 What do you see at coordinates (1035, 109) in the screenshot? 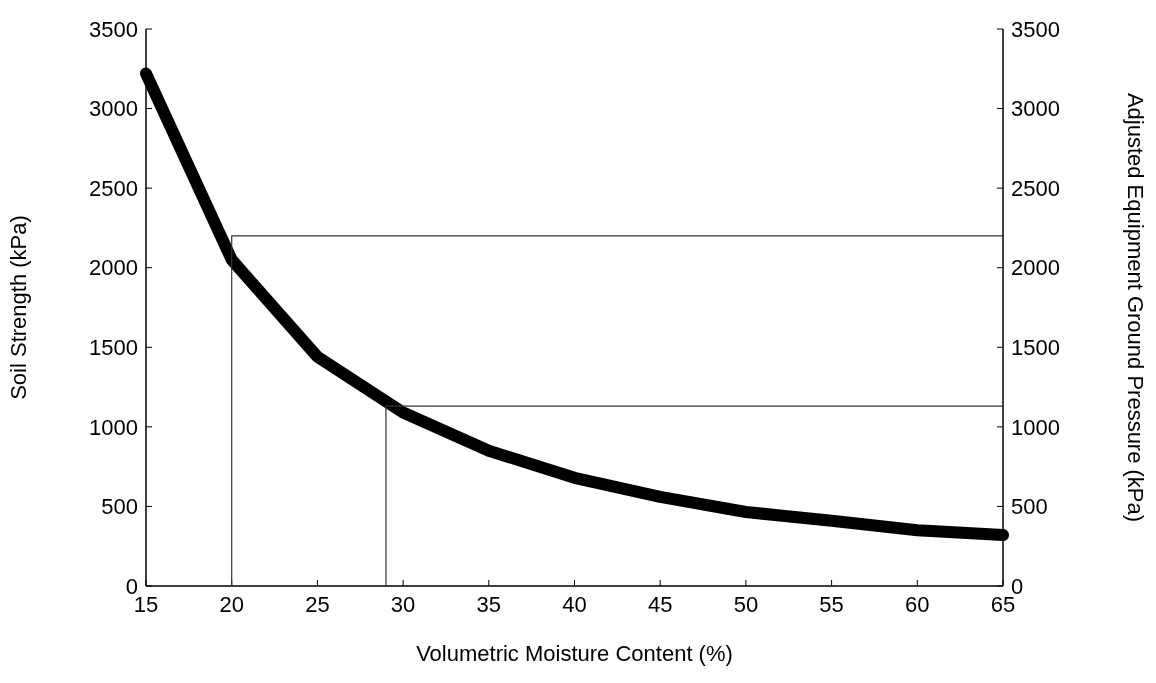
I see `y2-tick-label: 3000` at bounding box center [1035, 109].